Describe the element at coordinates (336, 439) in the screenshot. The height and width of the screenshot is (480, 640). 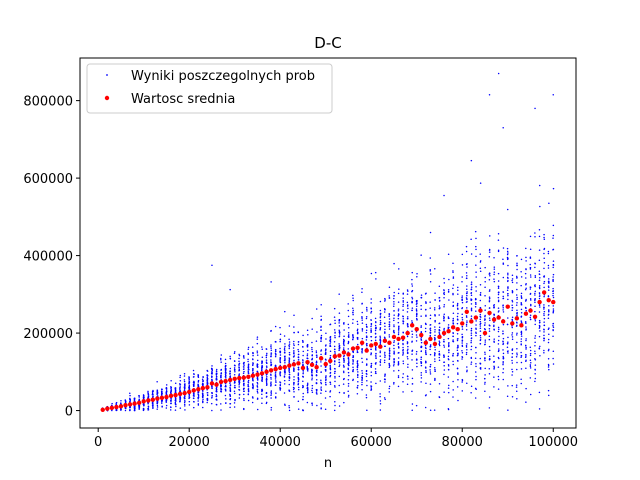
I see `x-axis: 0 20000 40000 60000 80000 100000` at that location.